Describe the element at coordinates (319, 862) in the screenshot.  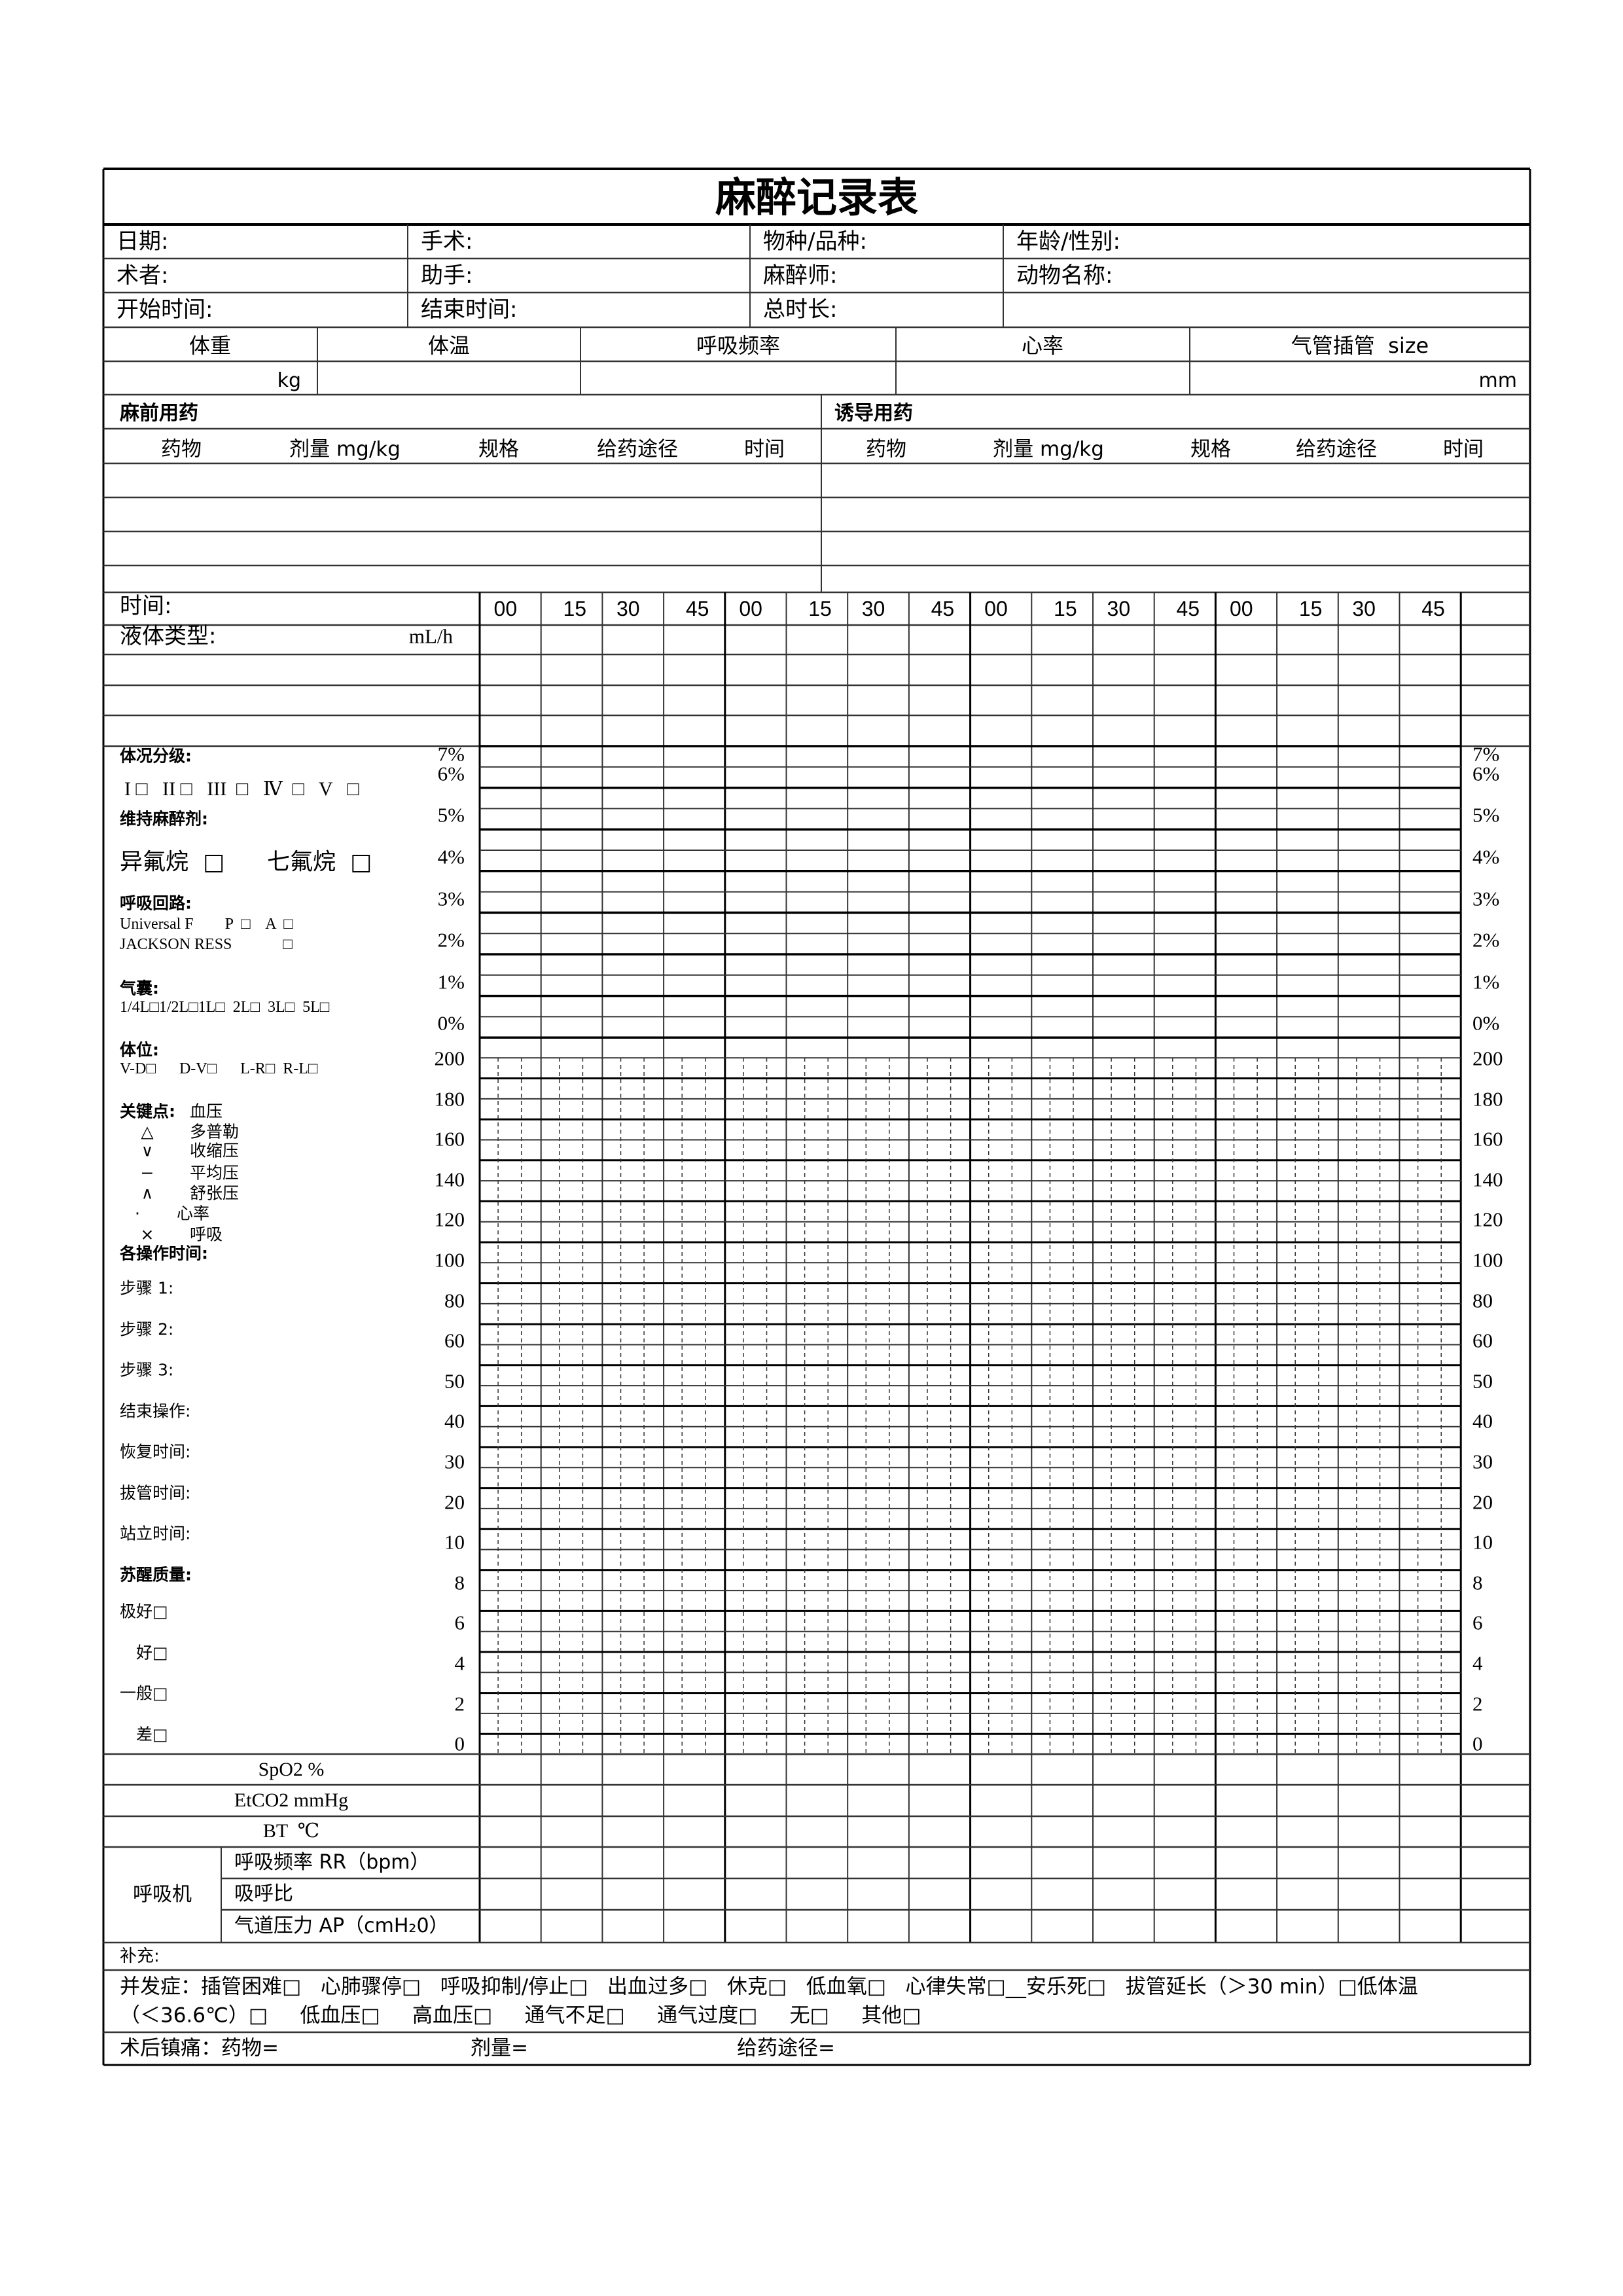
I see `sevoflurane-option: 七氟烷 □` at that location.